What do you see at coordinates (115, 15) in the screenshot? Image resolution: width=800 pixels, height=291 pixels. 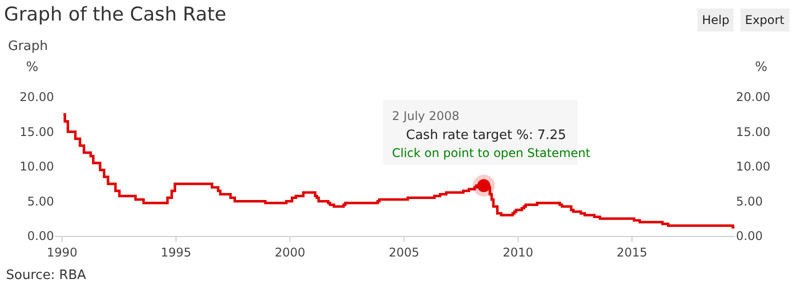 I see `chart-title: Graph of the Cash Rate` at bounding box center [115, 15].